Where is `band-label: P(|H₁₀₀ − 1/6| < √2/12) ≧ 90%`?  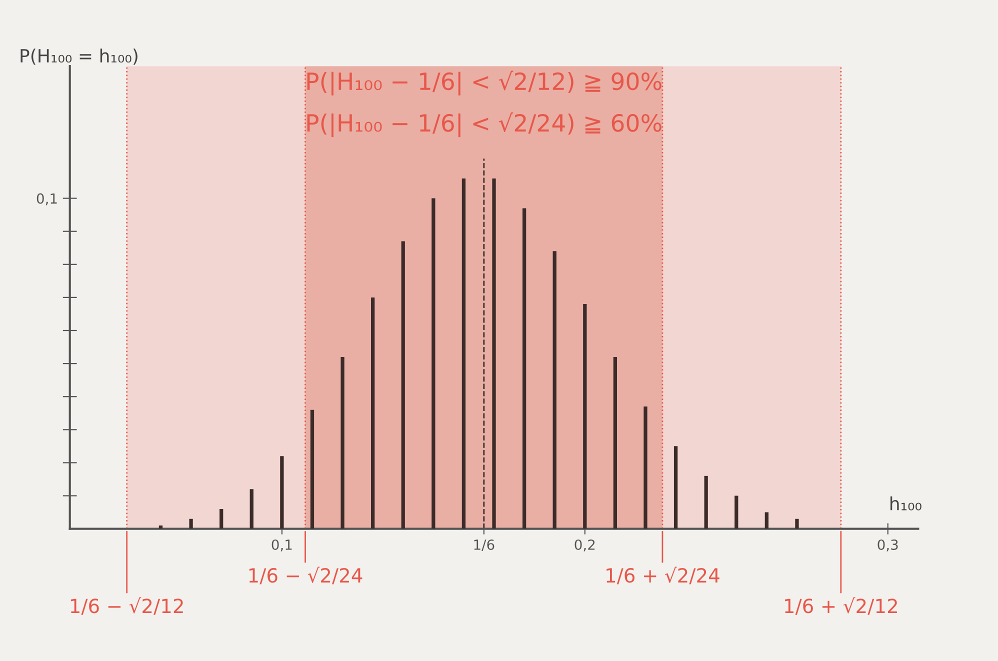 band-label: P(|H₁₀₀ − 1/6| < √2/12) ≧ 90% is located at coordinates (484, 83).